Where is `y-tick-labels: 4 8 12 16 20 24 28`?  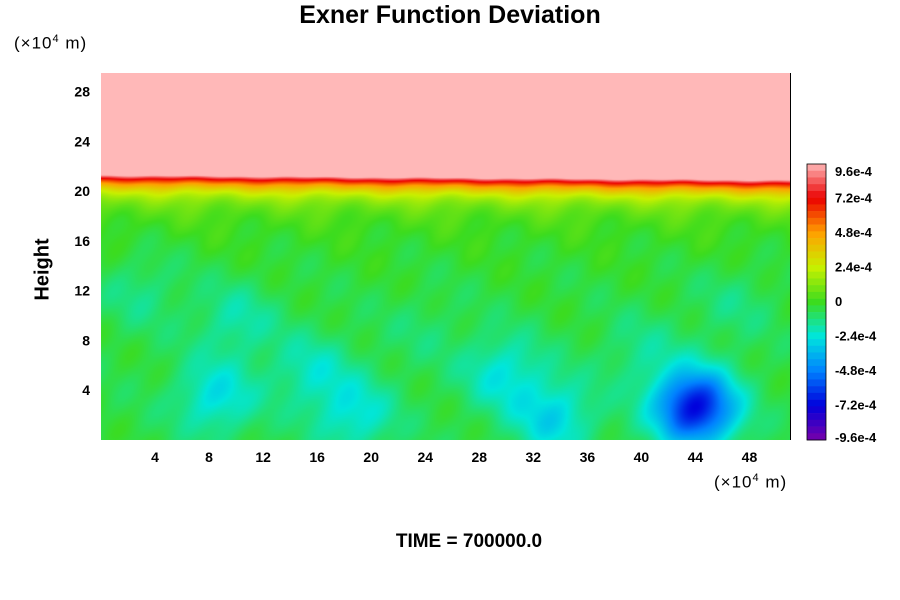
y-tick-labels: 4 8 12 16 20 24 28 is located at coordinates (82, 241).